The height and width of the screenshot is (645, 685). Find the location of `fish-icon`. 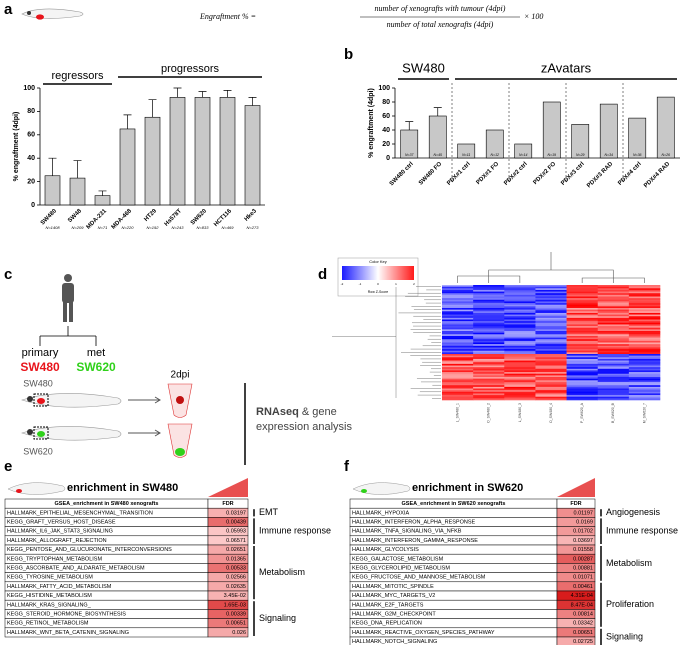

fish-icon is located at coordinates (36, 488).